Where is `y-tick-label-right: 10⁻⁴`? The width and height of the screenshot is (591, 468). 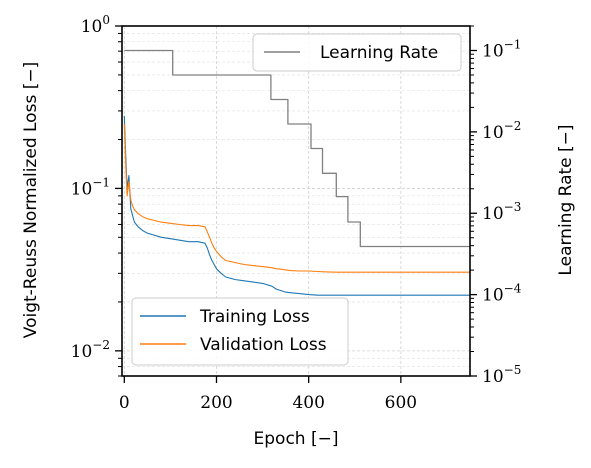
y-tick-label-right: 10⁻⁴ is located at coordinates (502, 294).